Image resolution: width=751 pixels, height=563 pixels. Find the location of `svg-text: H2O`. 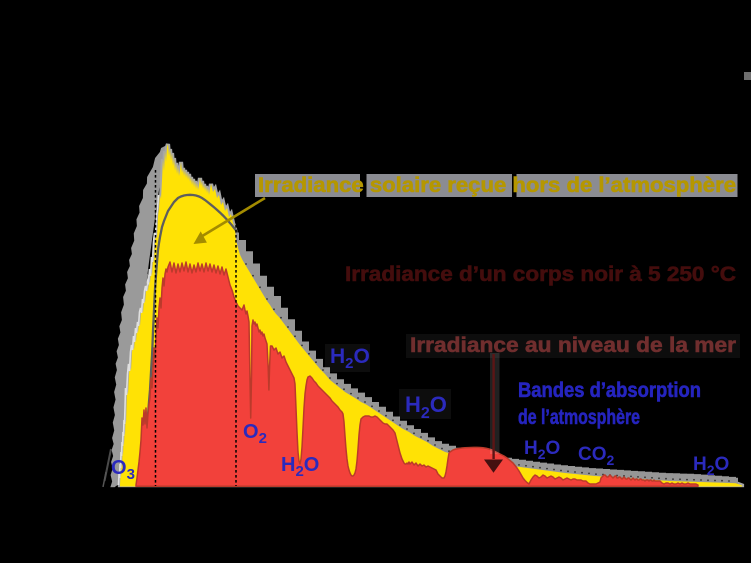

svg-text: H2O is located at coordinates (542, 450).